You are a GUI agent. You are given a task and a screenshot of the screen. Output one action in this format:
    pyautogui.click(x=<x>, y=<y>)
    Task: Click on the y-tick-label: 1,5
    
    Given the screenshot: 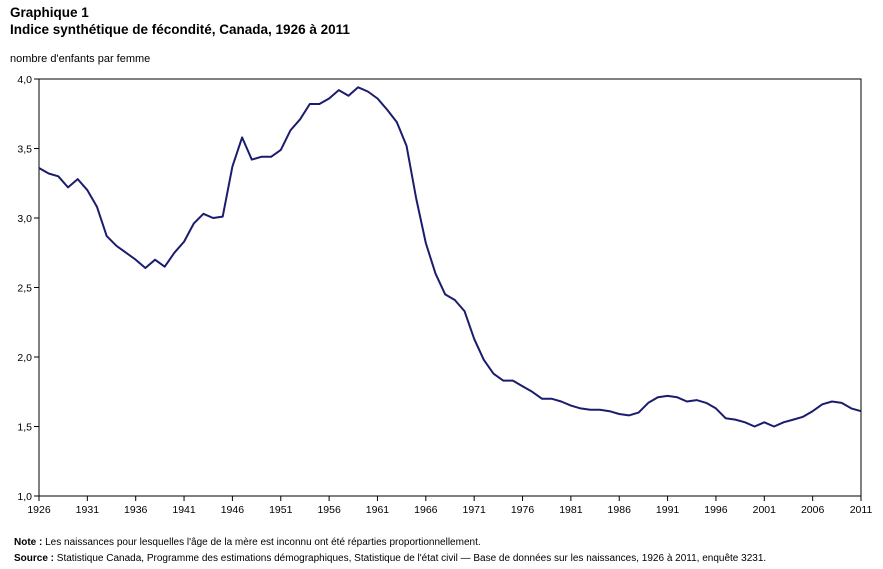 What is the action you would take?
    pyautogui.click(x=24, y=428)
    